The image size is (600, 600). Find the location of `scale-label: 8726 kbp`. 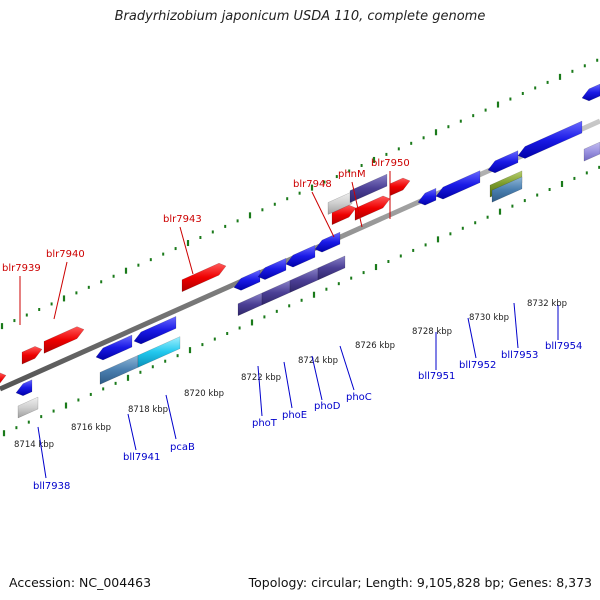

scale-label: 8726 kbp is located at coordinates (375, 346).